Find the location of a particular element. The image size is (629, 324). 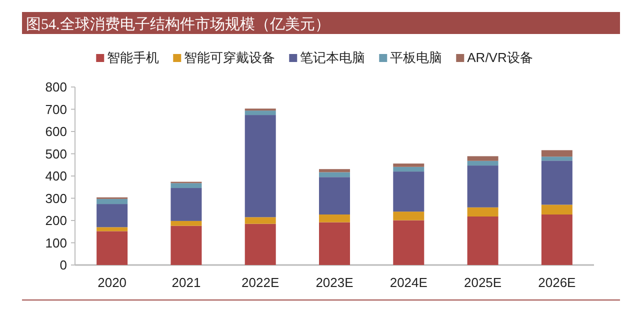

y-tick-label: 0 is located at coordinates (63, 265).